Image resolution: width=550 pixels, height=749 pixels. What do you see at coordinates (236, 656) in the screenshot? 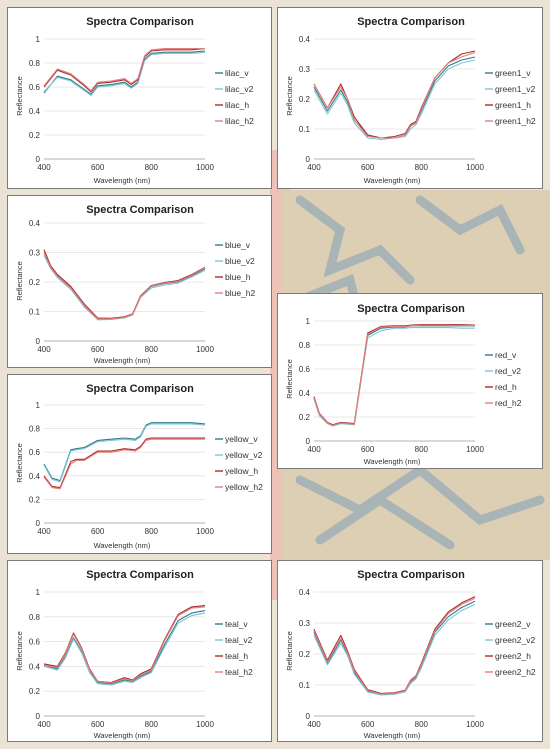
I see `legend-label: teal_h` at bounding box center [236, 656].